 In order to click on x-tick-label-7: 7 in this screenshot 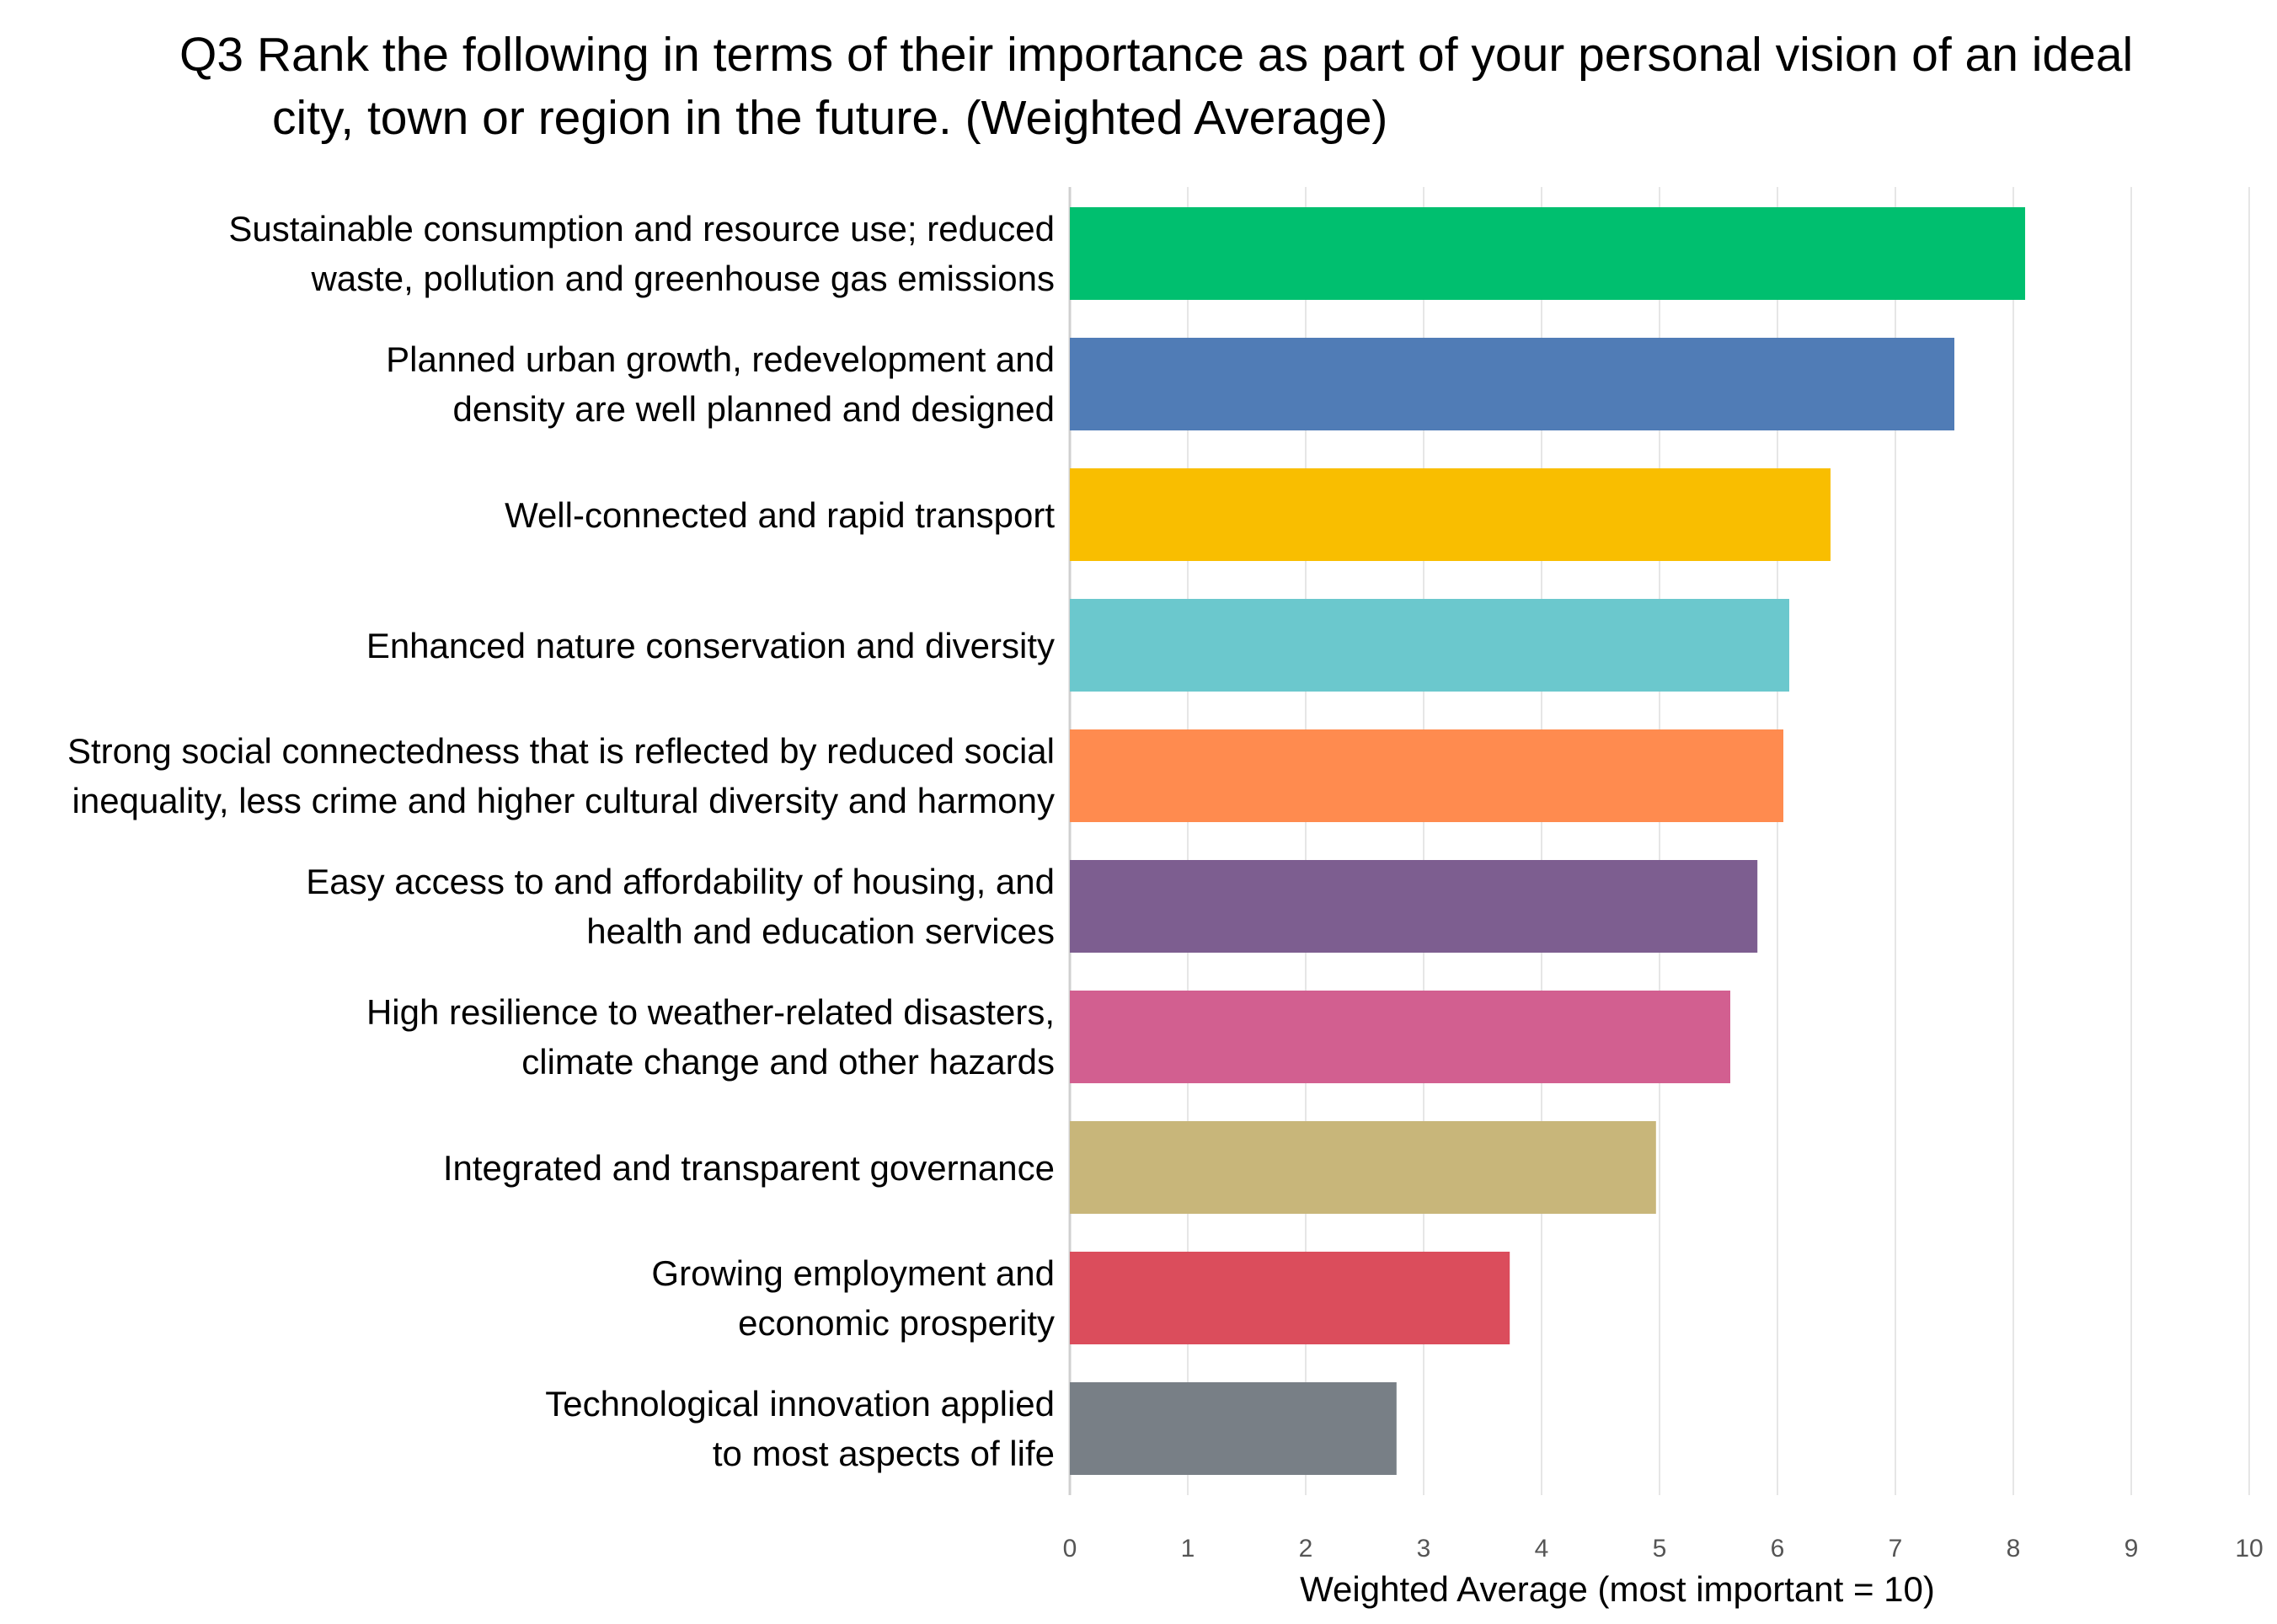, I will do `click(1896, 1549)`.